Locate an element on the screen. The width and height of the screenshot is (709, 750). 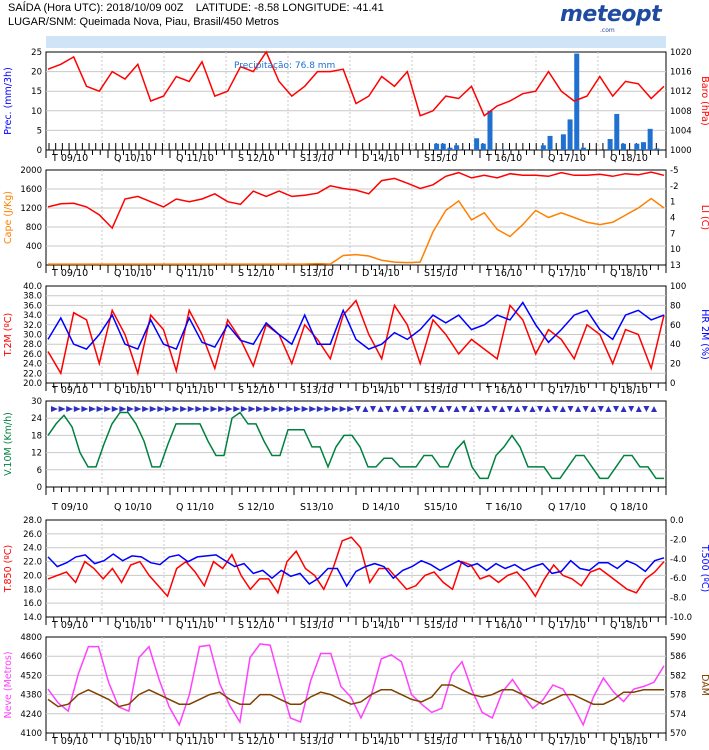
panel-4-date-label: S15/10 is located at coordinates (440, 625).